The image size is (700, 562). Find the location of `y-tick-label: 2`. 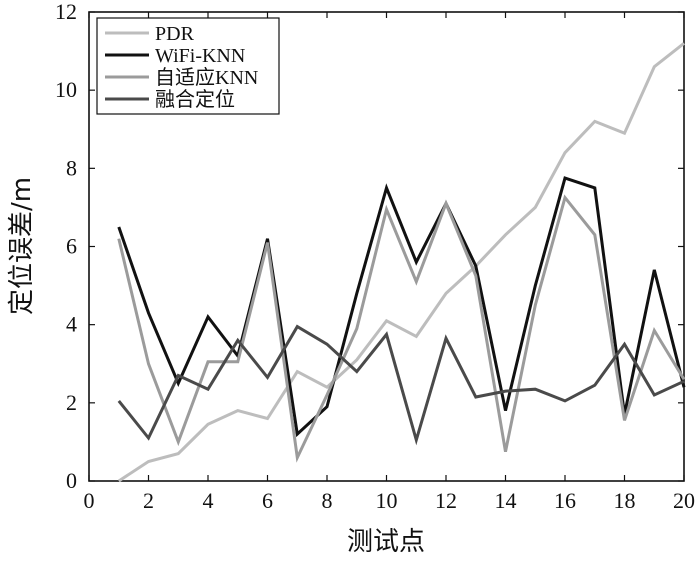

y-tick-label: 2 is located at coordinates (71, 402).